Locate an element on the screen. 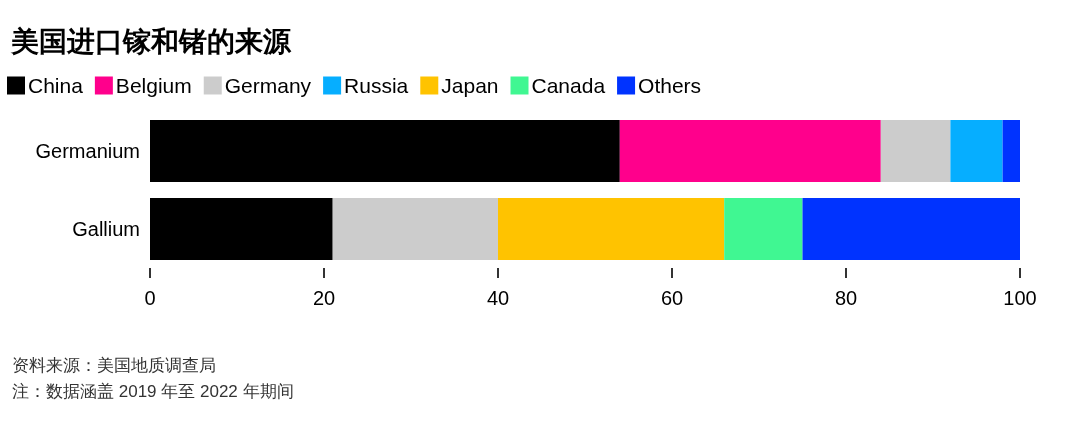 The image size is (1080, 425). legend-label: China is located at coordinates (56, 85).